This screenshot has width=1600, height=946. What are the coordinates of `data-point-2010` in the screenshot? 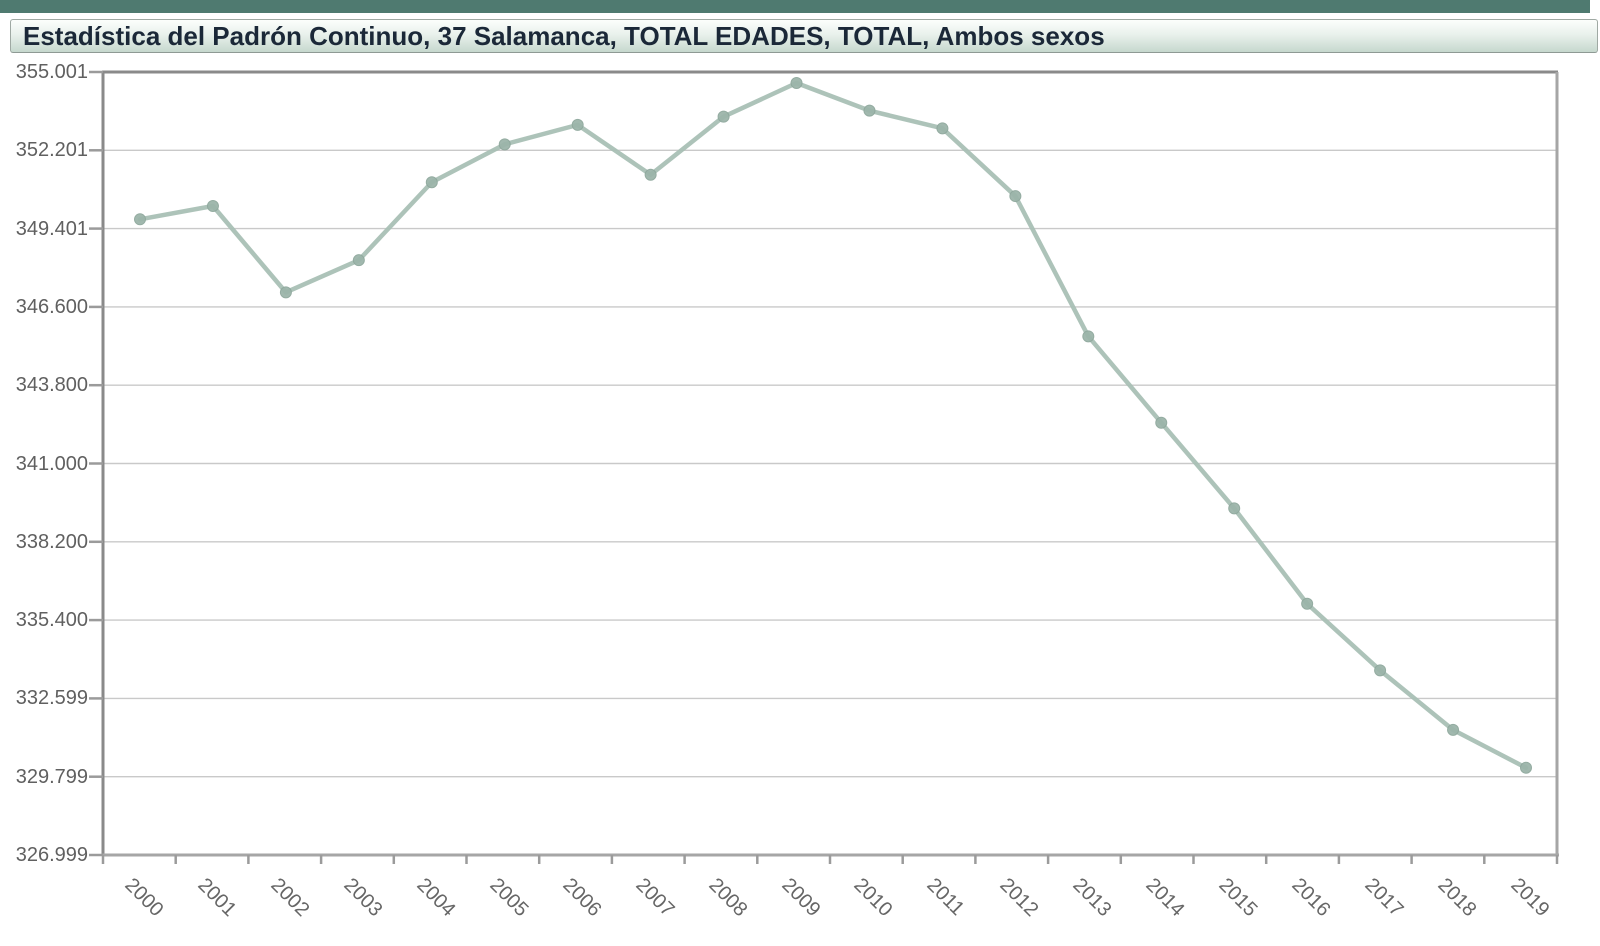 It's located at (869, 110).